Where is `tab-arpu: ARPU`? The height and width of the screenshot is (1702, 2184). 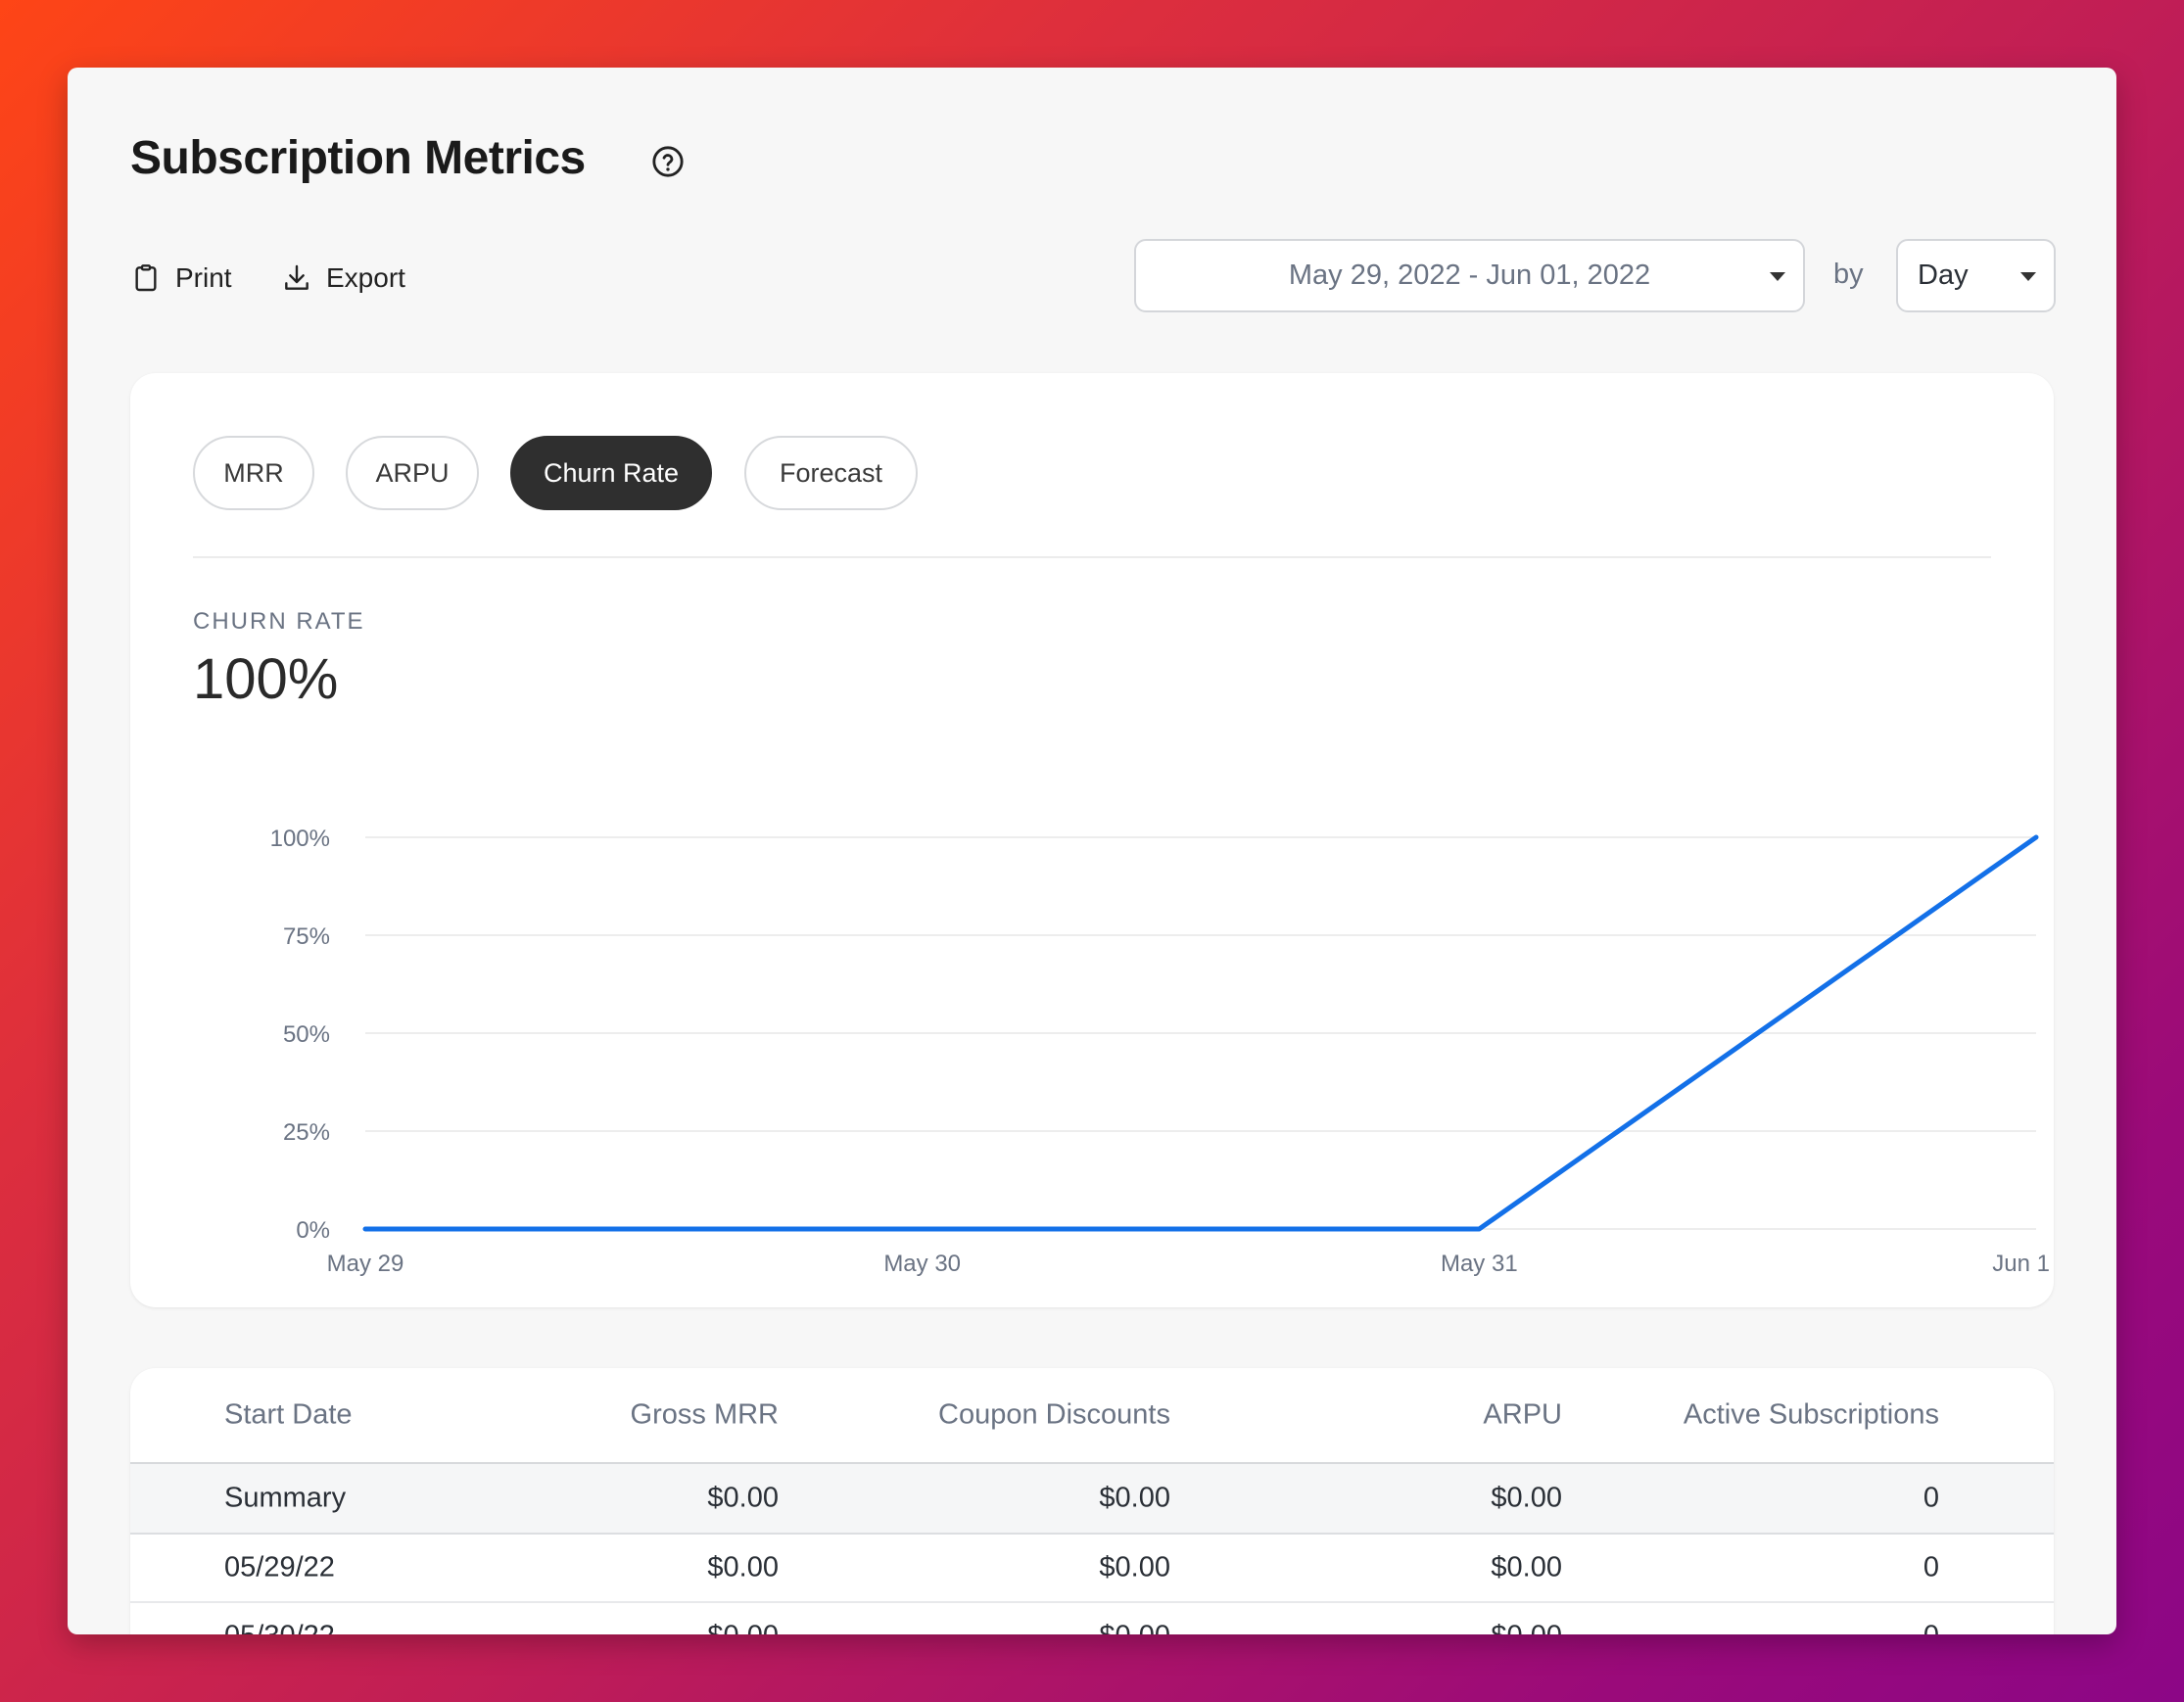 tab-arpu: ARPU is located at coordinates (412, 473).